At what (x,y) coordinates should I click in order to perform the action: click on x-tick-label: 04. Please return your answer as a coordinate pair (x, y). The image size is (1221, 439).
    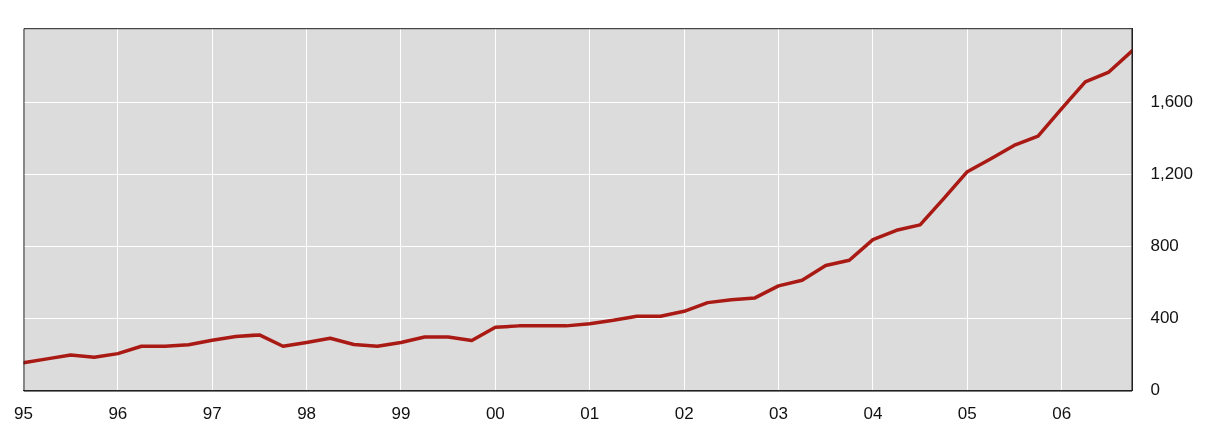
    Looking at the image, I should click on (873, 414).